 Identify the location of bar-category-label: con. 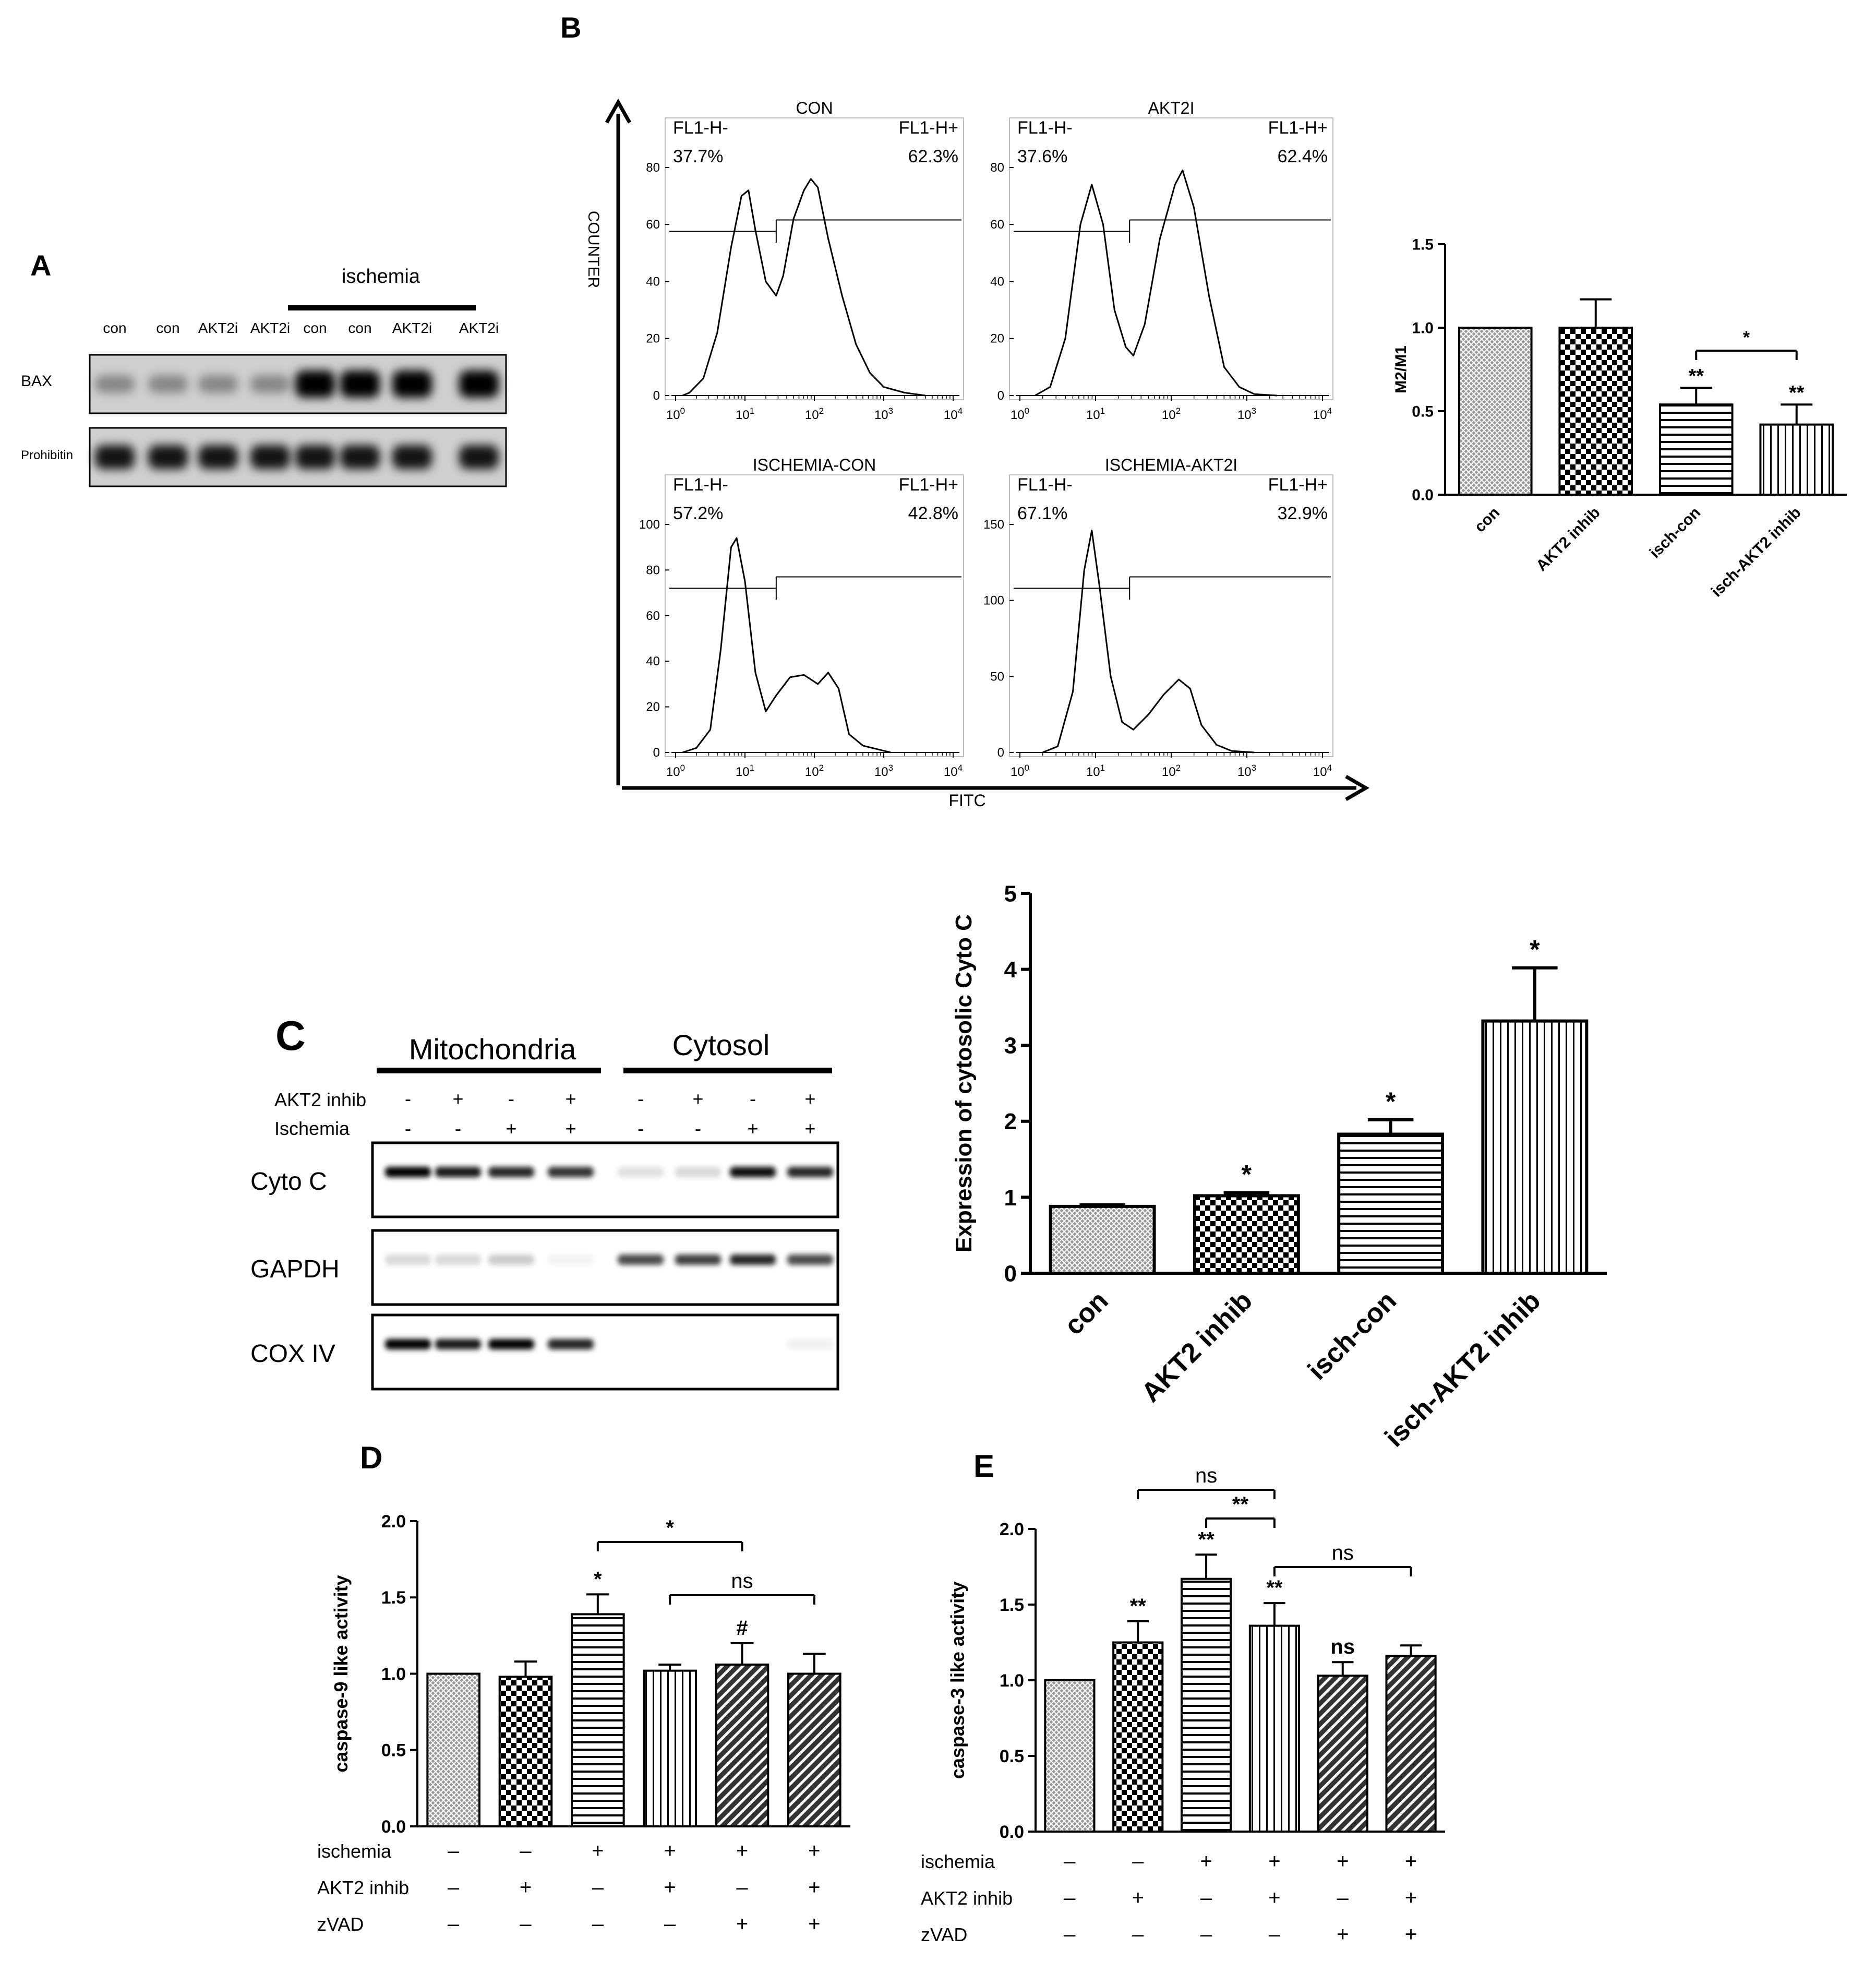
(1087, 1313).